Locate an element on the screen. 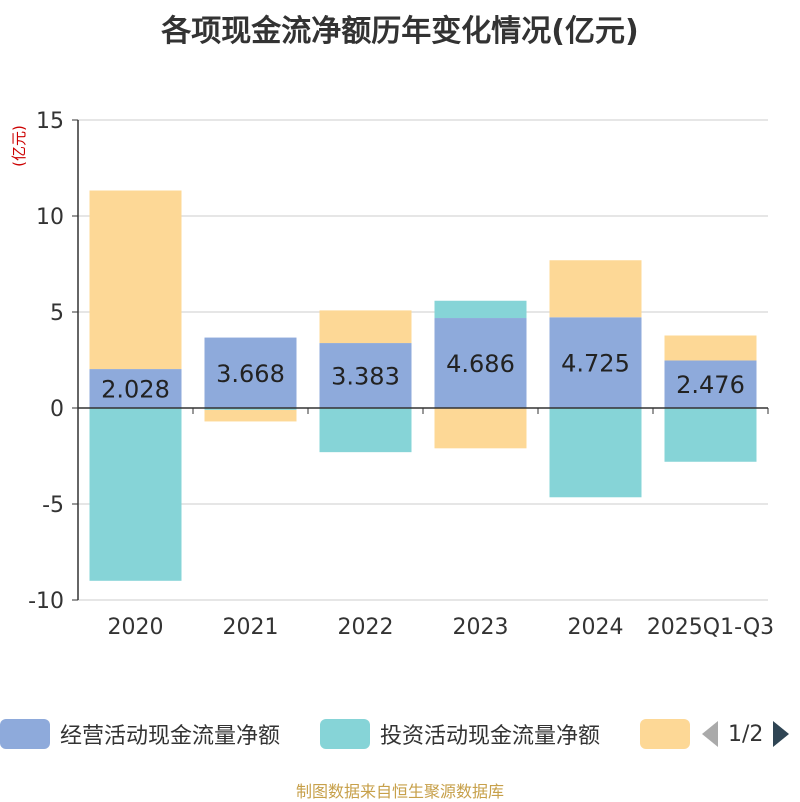 The width and height of the screenshot is (800, 802). data-label-operating: 4.686 is located at coordinates (480, 364).